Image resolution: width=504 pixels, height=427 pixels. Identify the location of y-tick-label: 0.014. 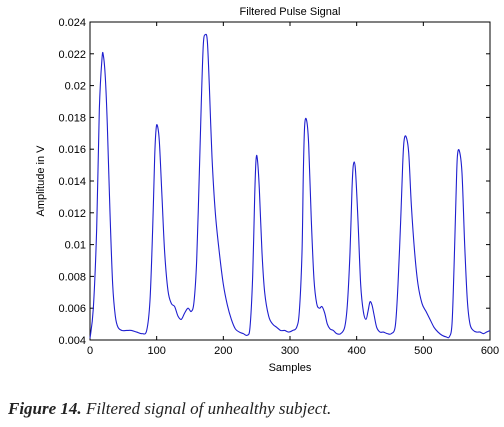
(72, 182).